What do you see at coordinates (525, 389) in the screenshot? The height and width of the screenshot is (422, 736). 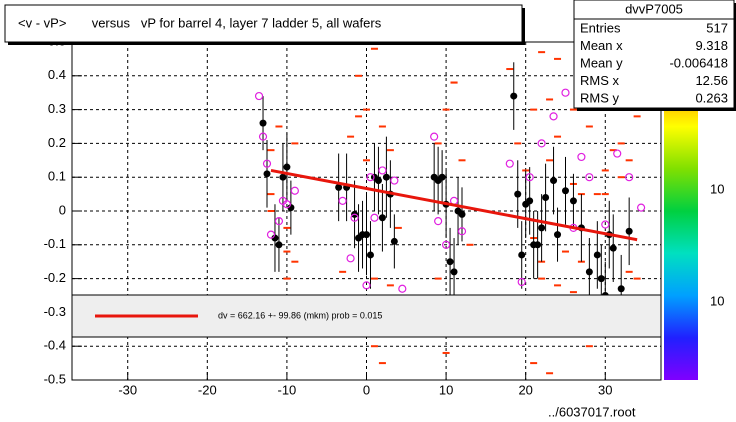 I see `x-tick-label: 20` at bounding box center [525, 389].